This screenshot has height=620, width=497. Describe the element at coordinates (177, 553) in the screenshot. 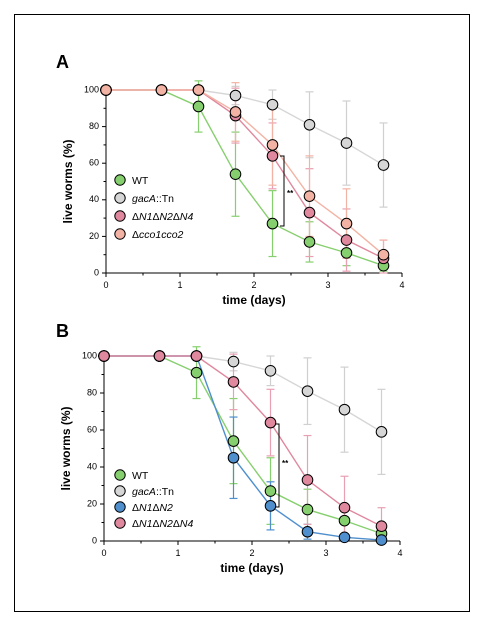

I see `x-tick-label: 1` at that location.